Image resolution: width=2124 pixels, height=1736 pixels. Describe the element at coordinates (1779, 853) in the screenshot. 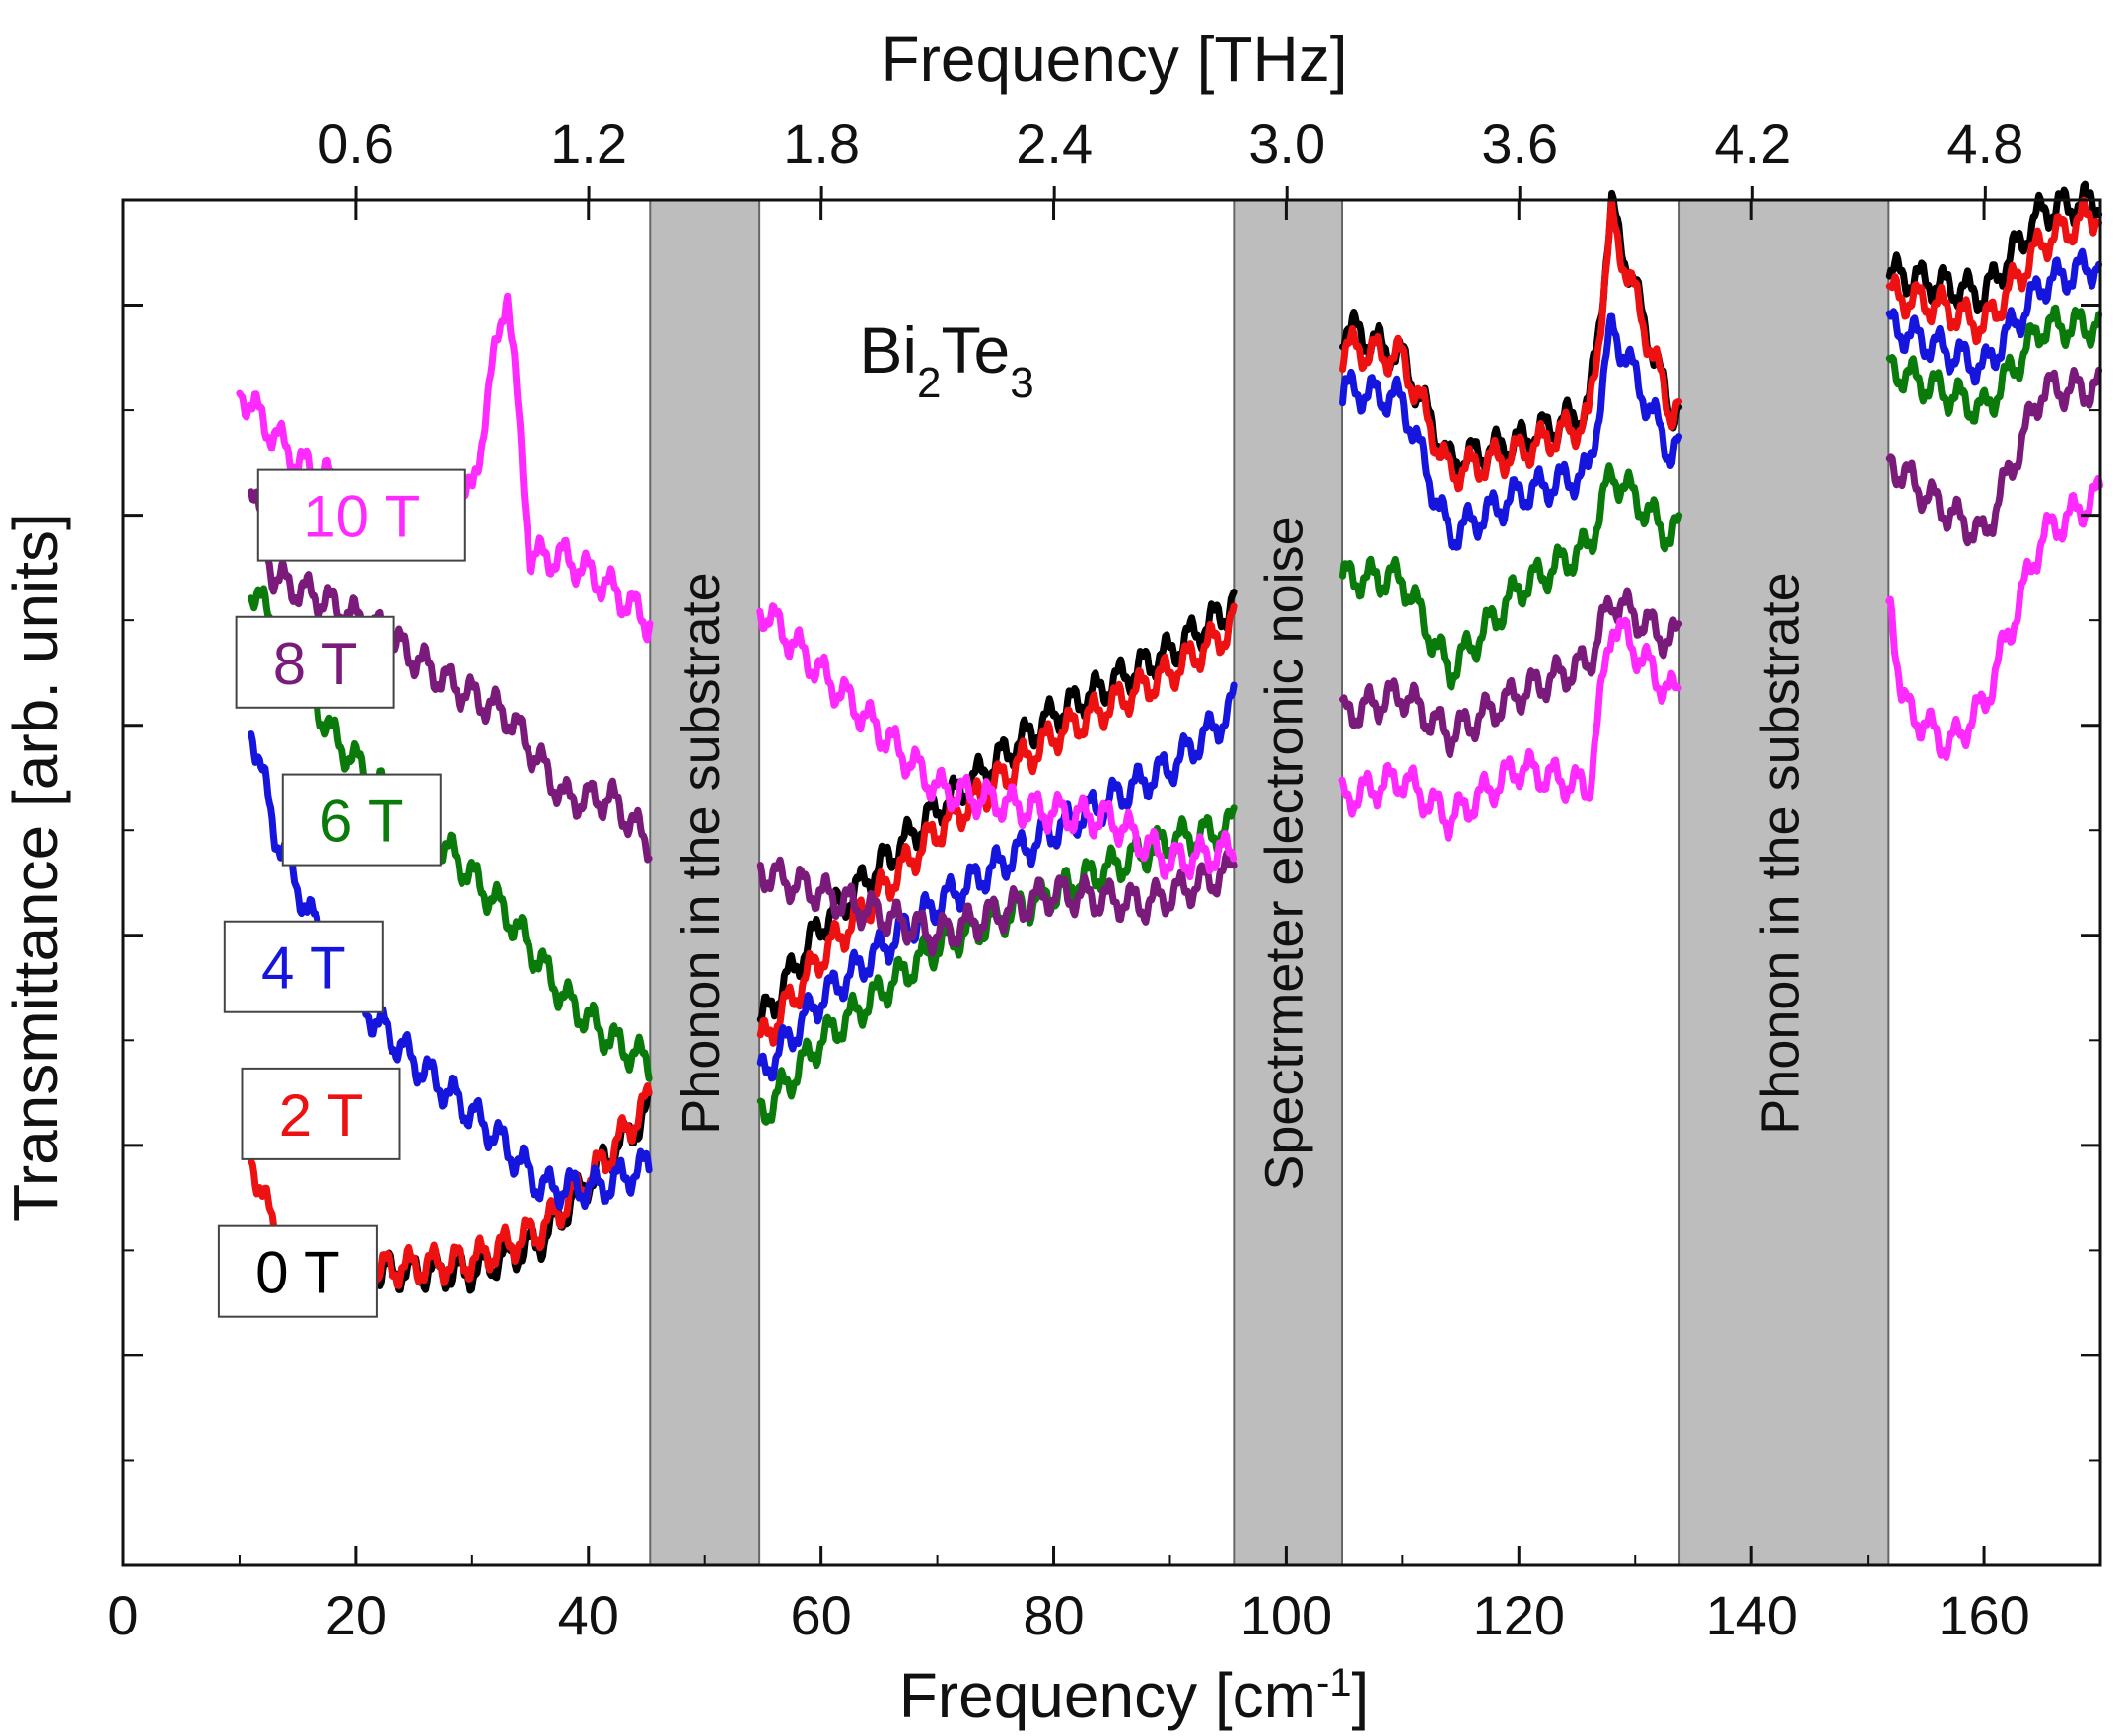

I see `band-label-3: Phonon in the substrate` at that location.